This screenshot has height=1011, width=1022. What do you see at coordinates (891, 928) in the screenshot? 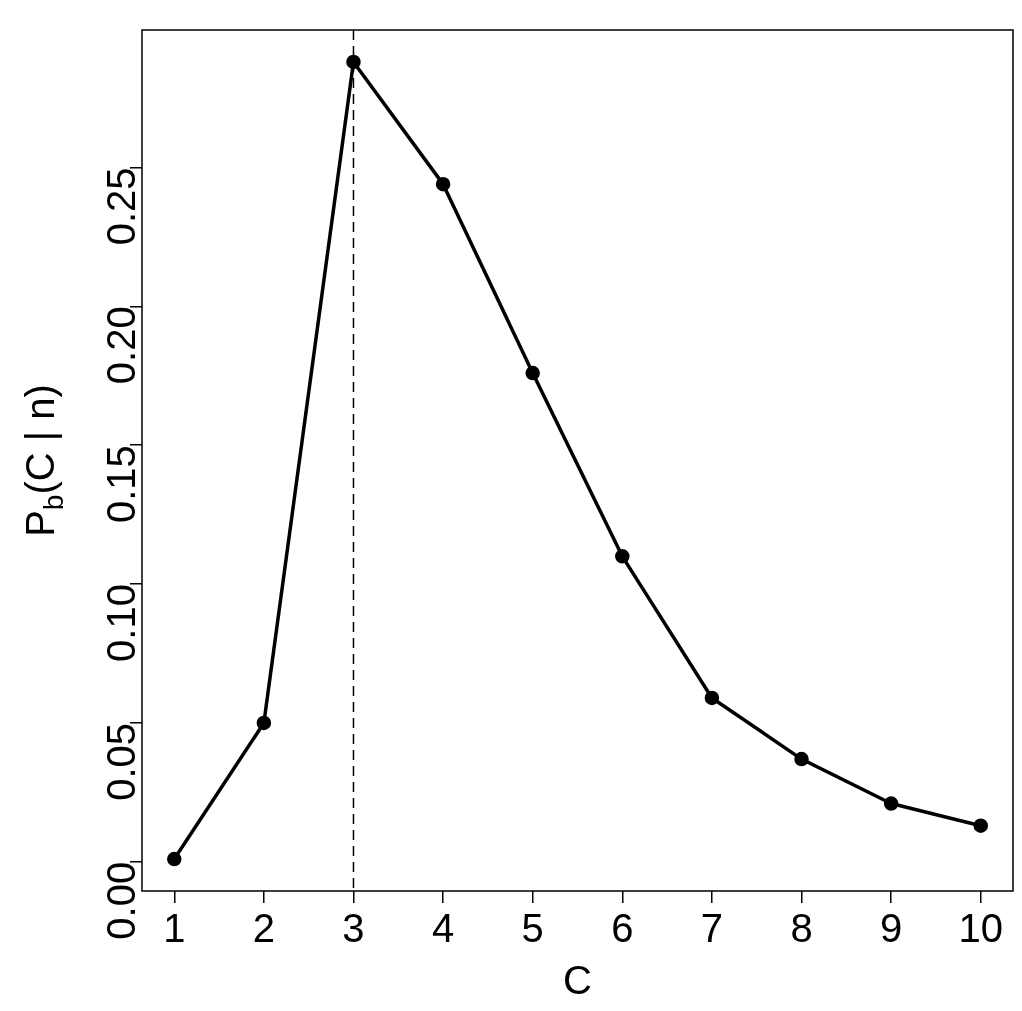
I see `x-tick-label: 9` at bounding box center [891, 928].